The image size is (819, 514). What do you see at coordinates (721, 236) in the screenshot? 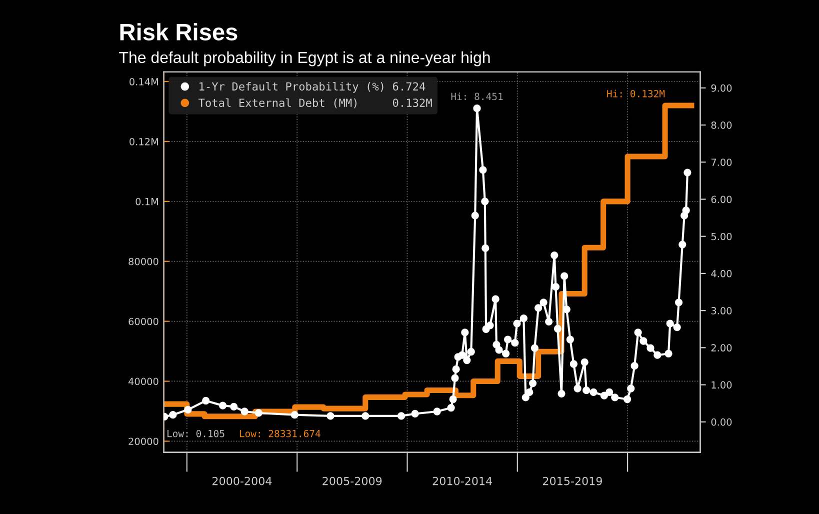
I see `y2-tick-label: 5.00` at bounding box center [721, 236].